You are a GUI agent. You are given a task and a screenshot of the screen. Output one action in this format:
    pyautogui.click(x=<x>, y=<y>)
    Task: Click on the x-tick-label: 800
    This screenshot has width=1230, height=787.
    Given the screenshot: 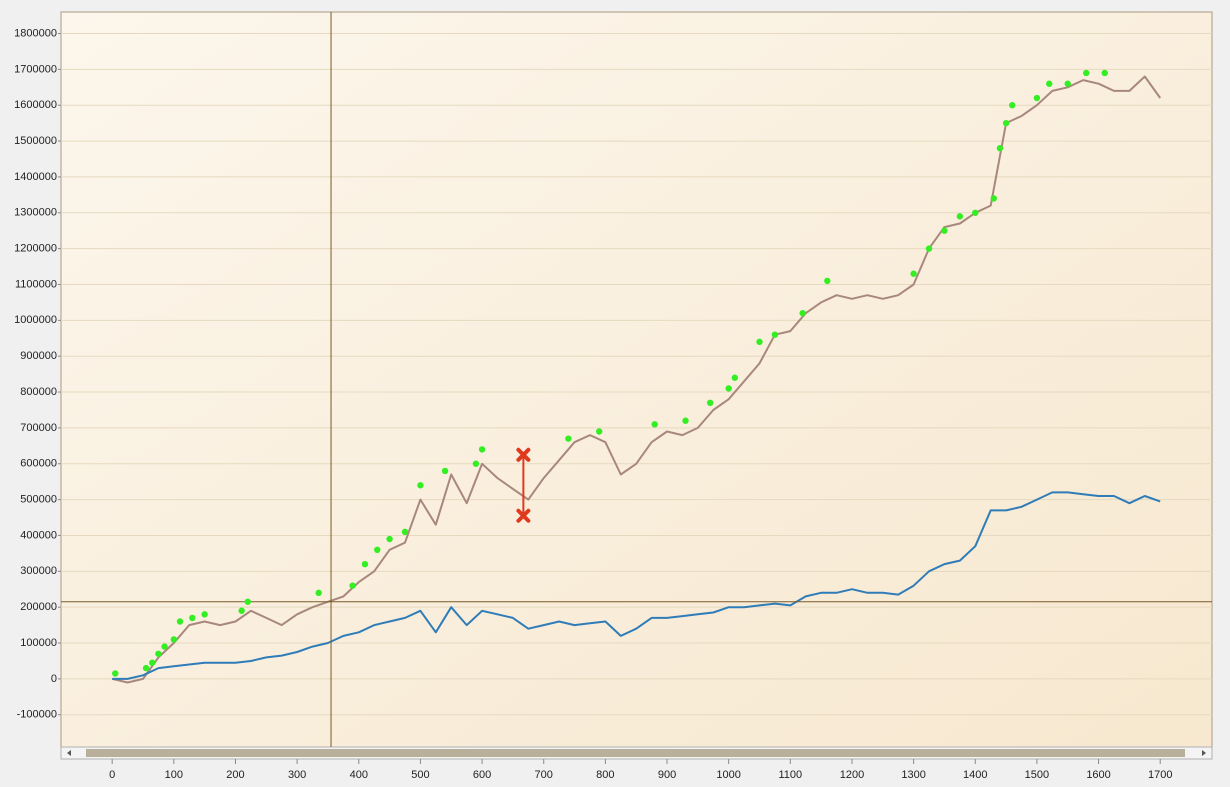 What is the action you would take?
    pyautogui.click(x=605, y=775)
    